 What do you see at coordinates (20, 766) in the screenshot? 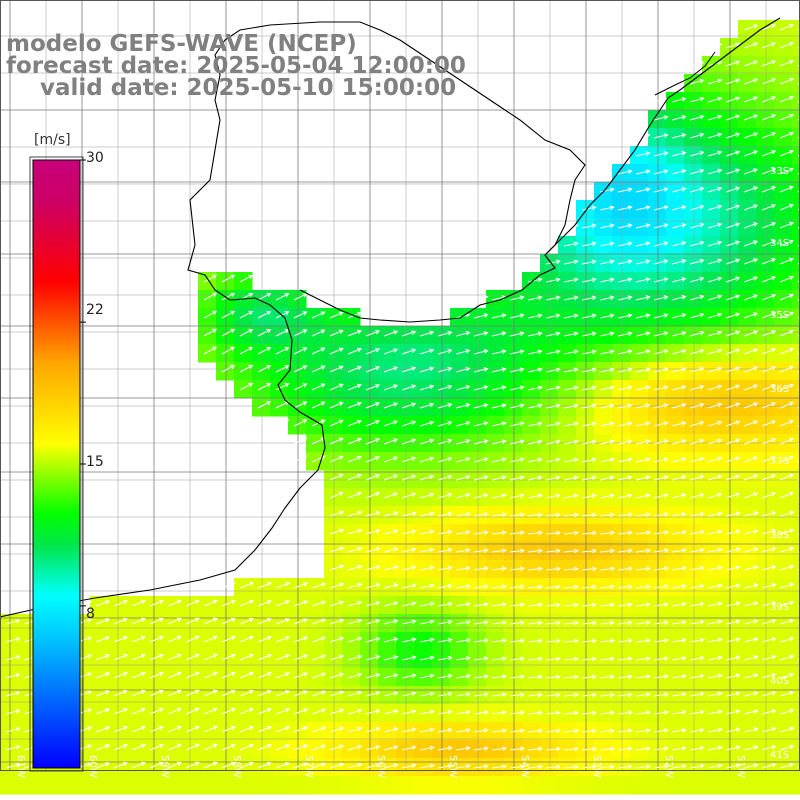
I see `lon-label: 61W` at bounding box center [20, 766].